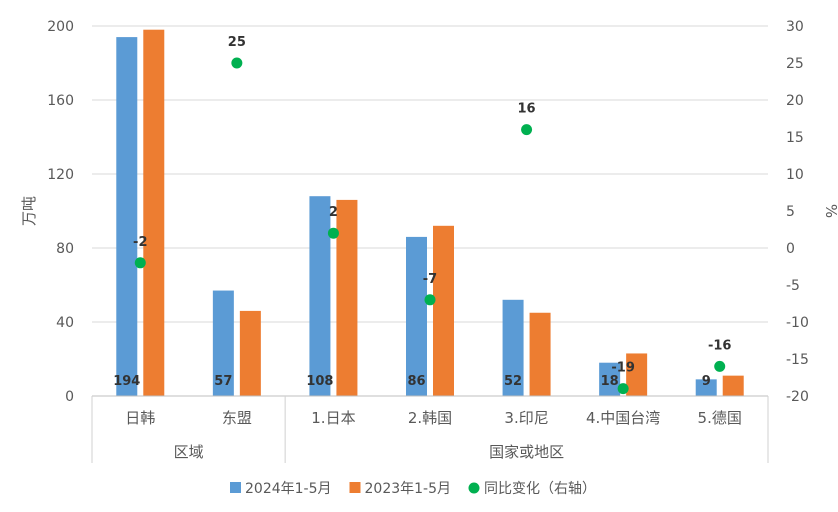  I want to click on left-axis-tick-label: 80, so click(65, 249).